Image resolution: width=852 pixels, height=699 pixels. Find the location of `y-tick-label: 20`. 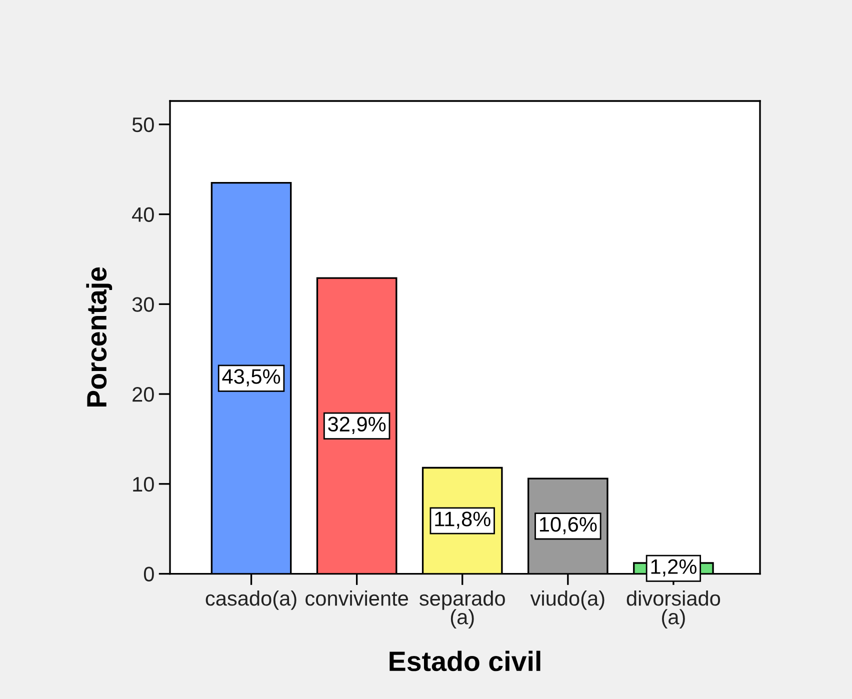

y-tick-label: 20 is located at coordinates (143, 394).